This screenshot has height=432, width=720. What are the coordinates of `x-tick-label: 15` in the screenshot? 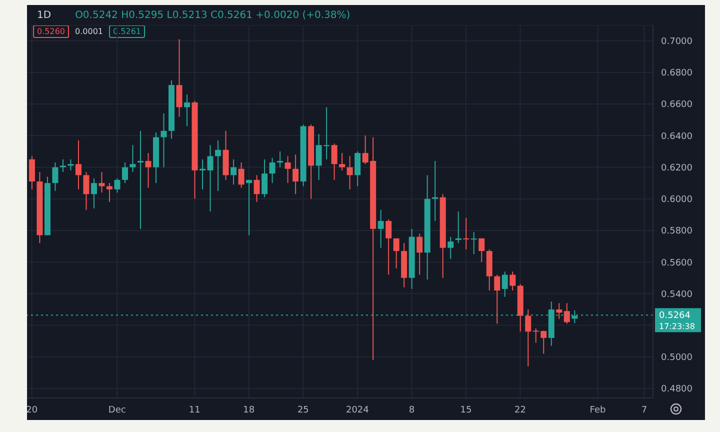 It's located at (466, 410).